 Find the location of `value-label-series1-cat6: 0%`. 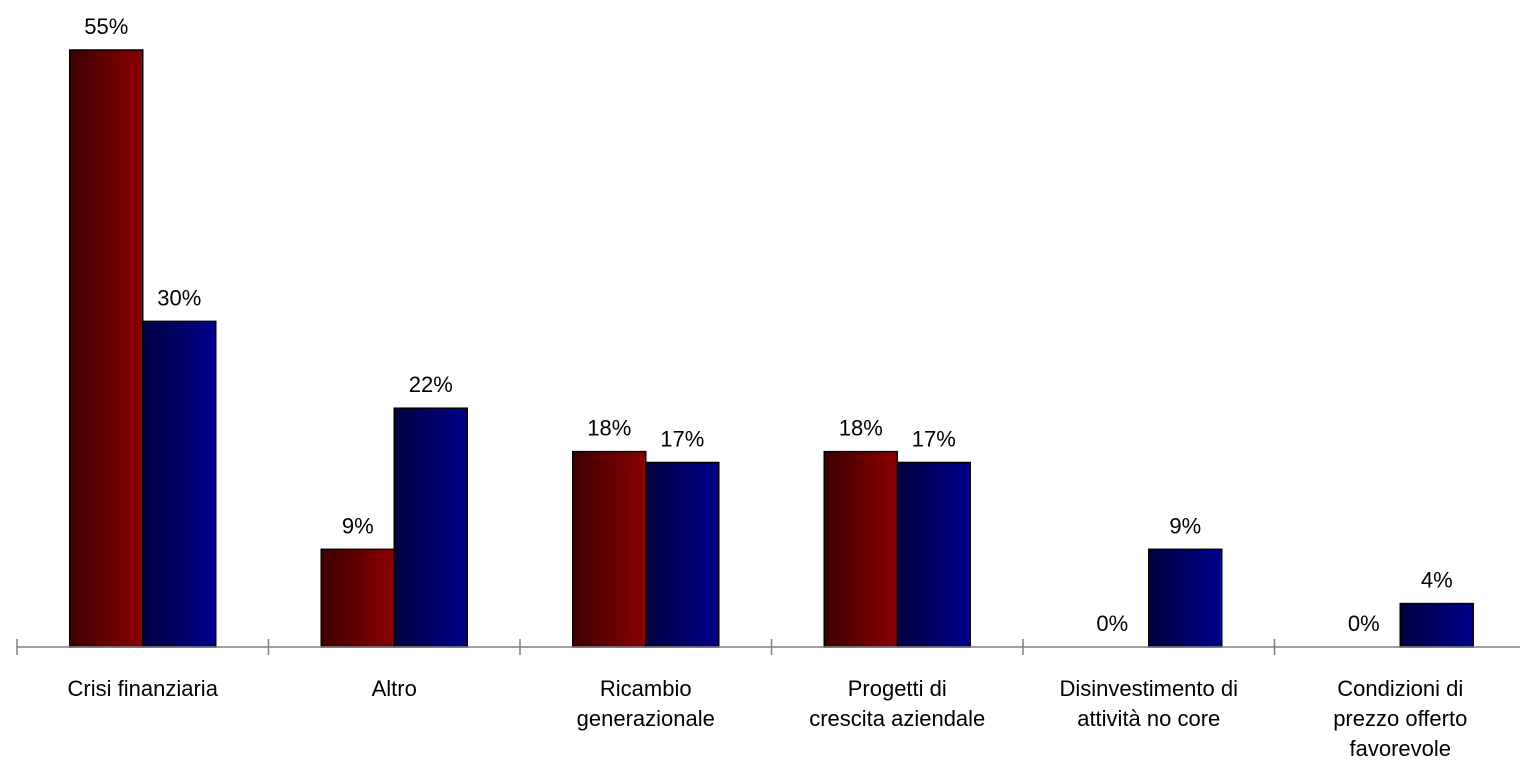

value-label-series1-cat6: 0% is located at coordinates (1364, 623).